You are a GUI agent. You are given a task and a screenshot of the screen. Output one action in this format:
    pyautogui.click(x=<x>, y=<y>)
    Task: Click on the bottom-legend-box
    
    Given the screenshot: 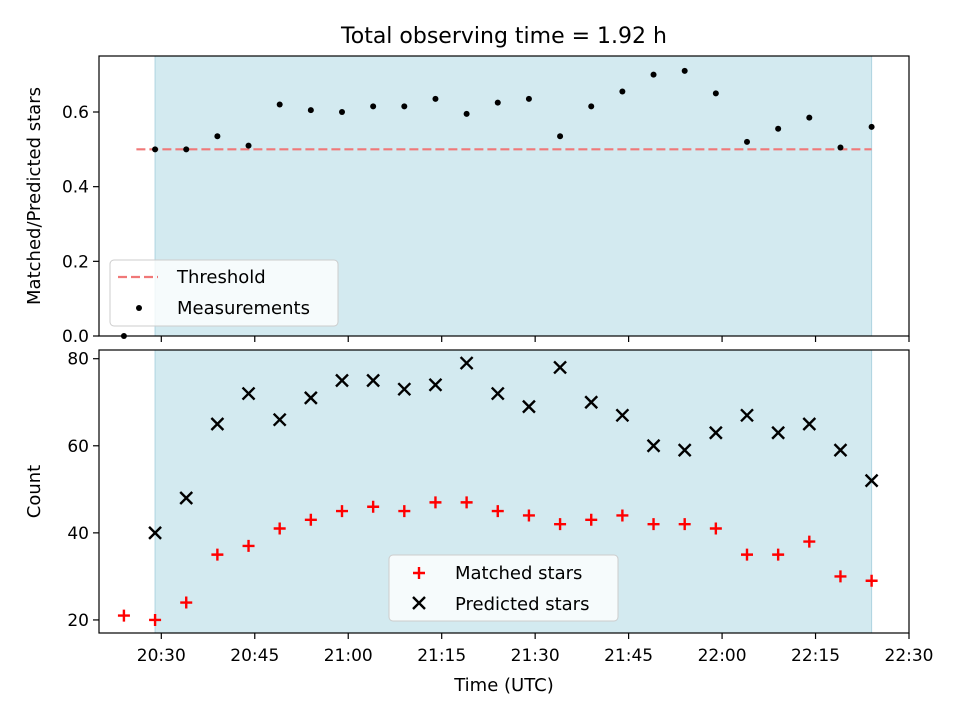 What is the action you would take?
    pyautogui.click(x=503, y=588)
    